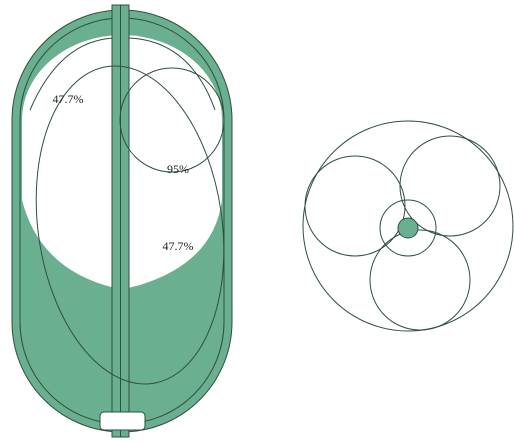 This screenshot has width=514, height=443. I want to click on inner-circle, so click(408, 228).